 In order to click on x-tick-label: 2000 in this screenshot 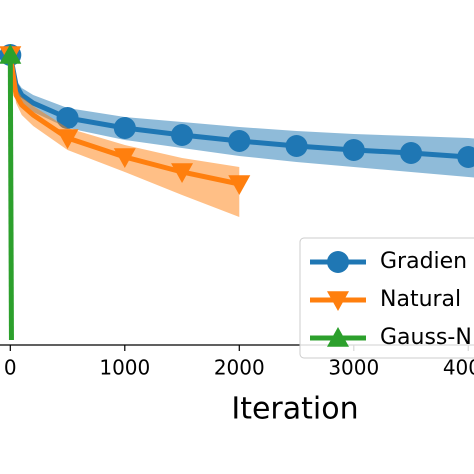, I will do `click(239, 368)`.